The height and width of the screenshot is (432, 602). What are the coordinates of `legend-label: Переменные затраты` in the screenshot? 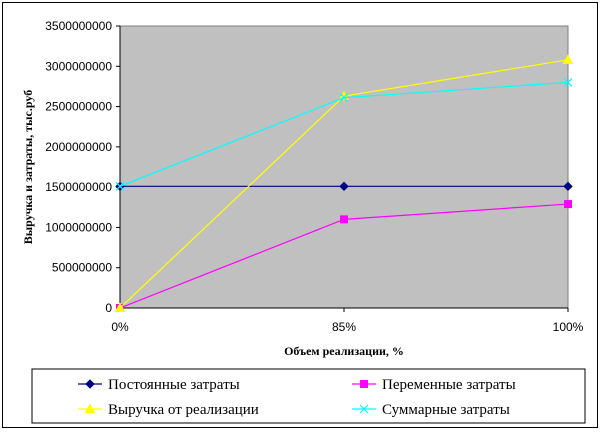 It's located at (449, 385).